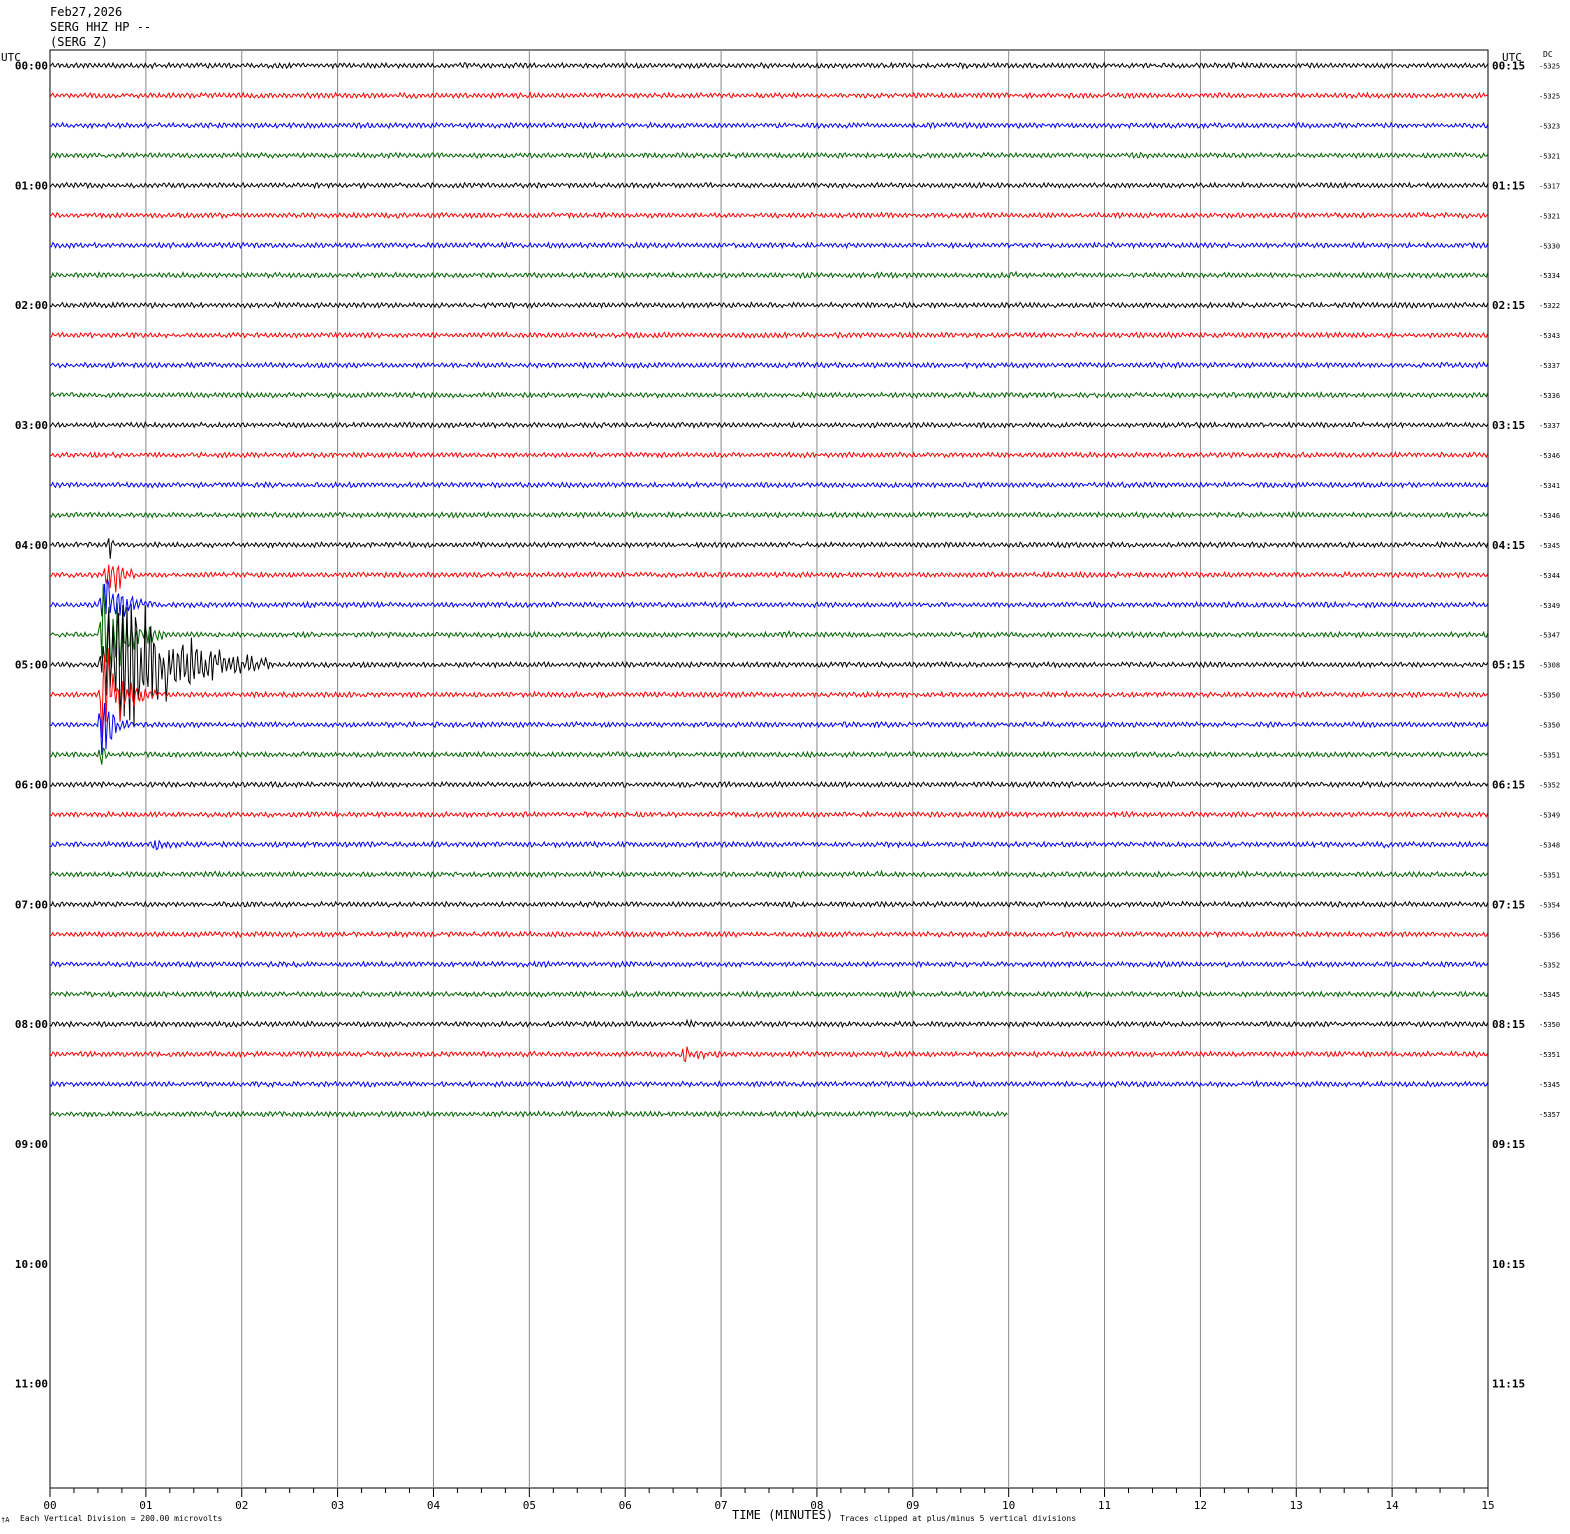  What do you see at coordinates (1549, 246) in the screenshot?
I see `dc-offset-label: -5330` at bounding box center [1549, 246].